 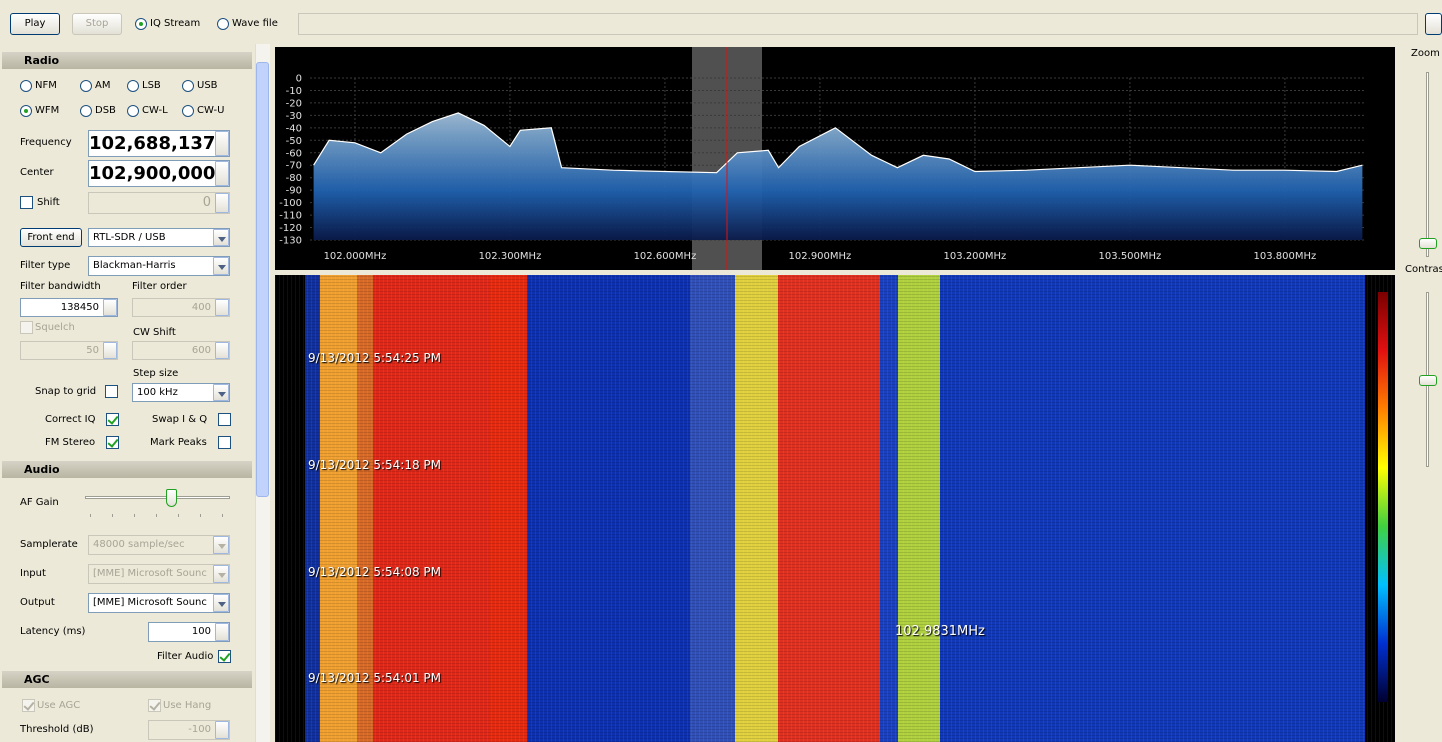 What do you see at coordinates (55, 327) in the screenshot?
I see `squelch-label: Squelch` at bounding box center [55, 327].